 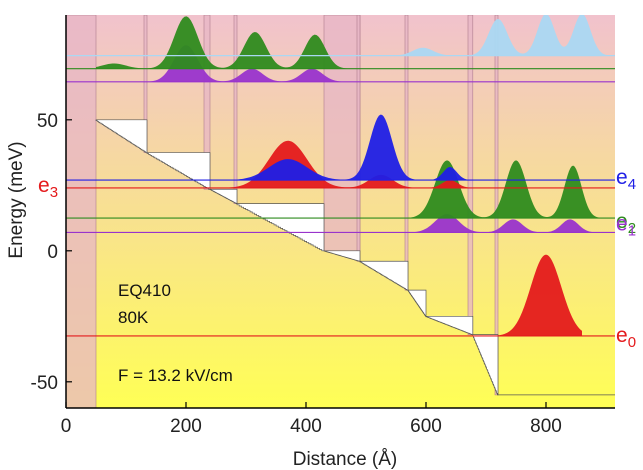 I want to click on level-label-e4: e4, so click(x=626, y=179).